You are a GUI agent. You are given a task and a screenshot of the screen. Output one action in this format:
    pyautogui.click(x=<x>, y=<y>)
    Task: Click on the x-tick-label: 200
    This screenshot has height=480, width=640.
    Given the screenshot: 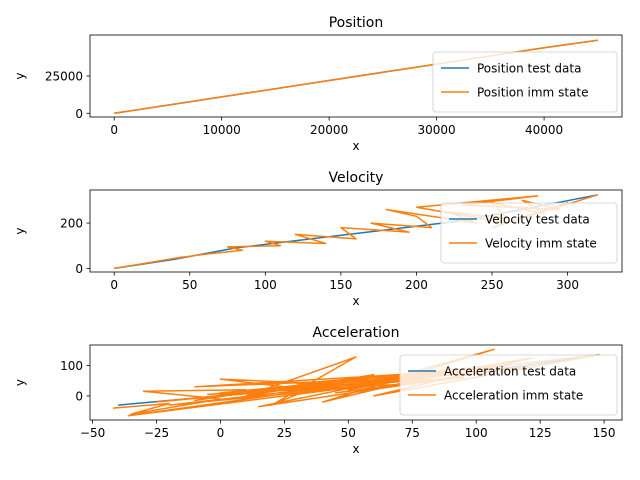 What is the action you would take?
    pyautogui.click(x=416, y=285)
    